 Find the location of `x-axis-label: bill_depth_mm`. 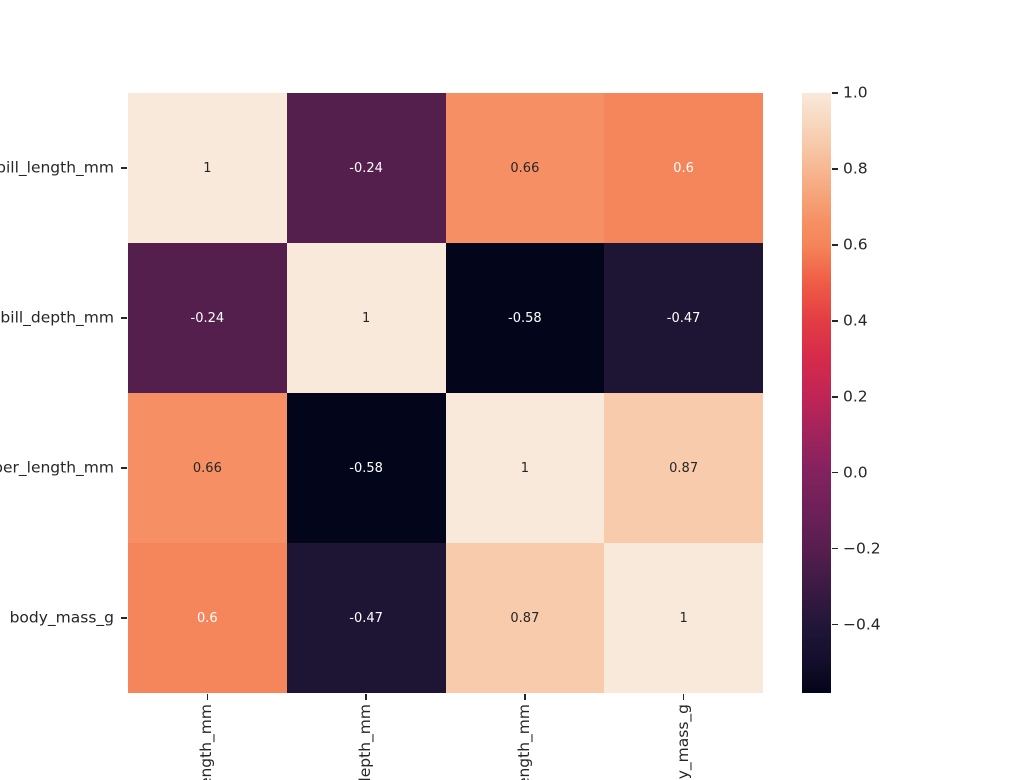

x-axis-label: bill_depth_mm is located at coordinates (365, 742).